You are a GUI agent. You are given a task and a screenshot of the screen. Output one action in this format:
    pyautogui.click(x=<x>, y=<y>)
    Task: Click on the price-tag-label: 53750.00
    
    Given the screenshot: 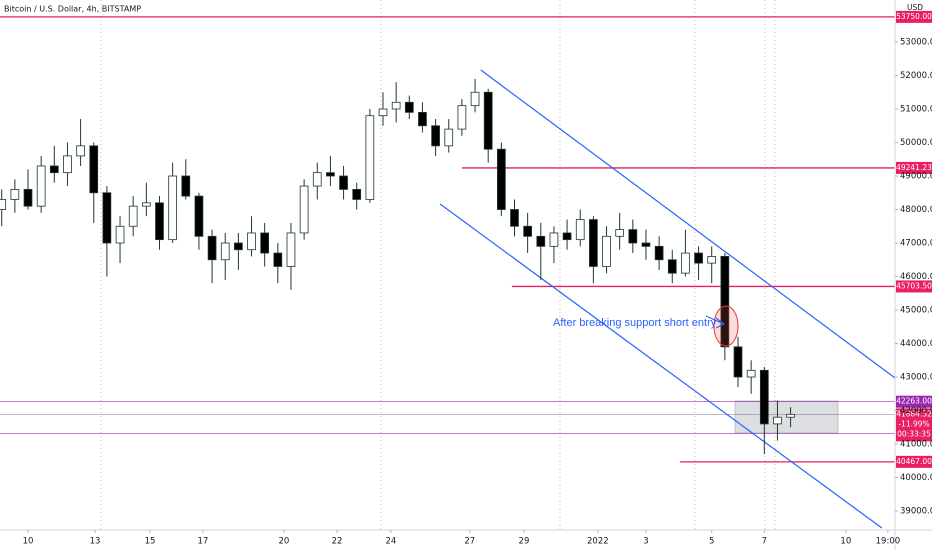 What is the action you would take?
    pyautogui.click(x=914, y=16)
    